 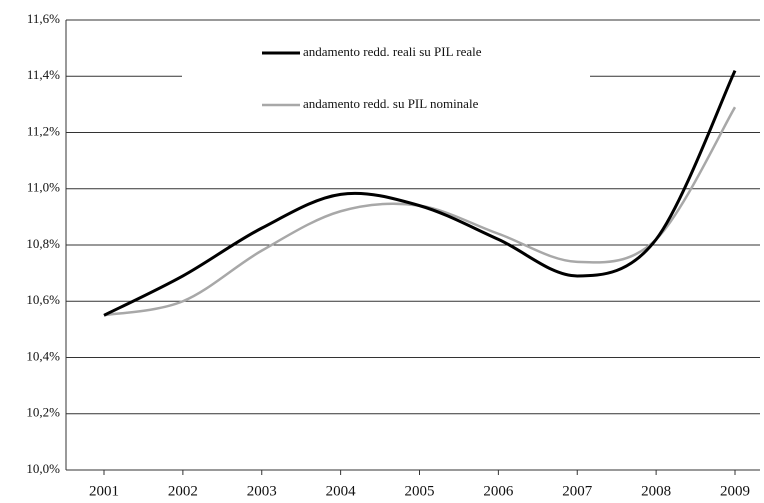 What do you see at coordinates (43, 468) in the screenshot?
I see `y-tick-label: 10,0%` at bounding box center [43, 468].